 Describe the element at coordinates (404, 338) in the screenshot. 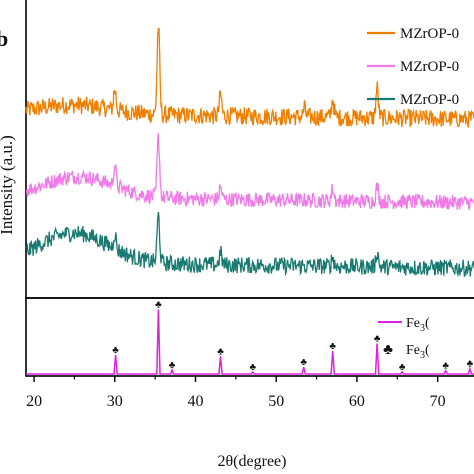

I see `bottom-legend: Fe3( ♣ Fe3(` at that location.